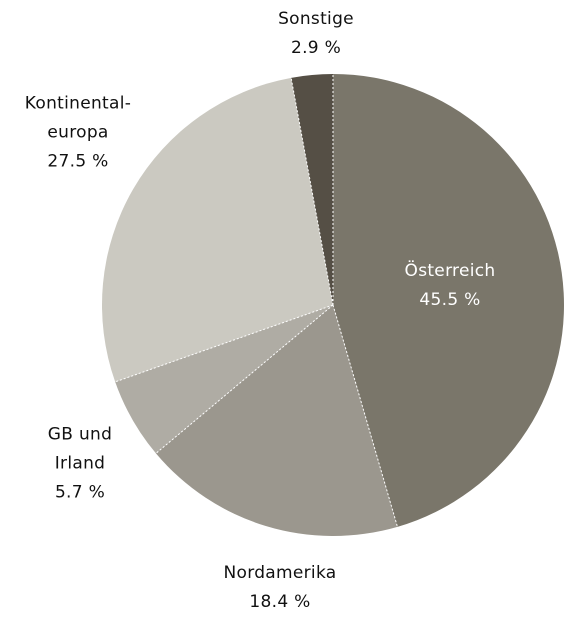 This screenshot has height=617, width=566. What do you see at coordinates (280, 573) in the screenshot?
I see `category-label: Nordamerika` at bounding box center [280, 573].